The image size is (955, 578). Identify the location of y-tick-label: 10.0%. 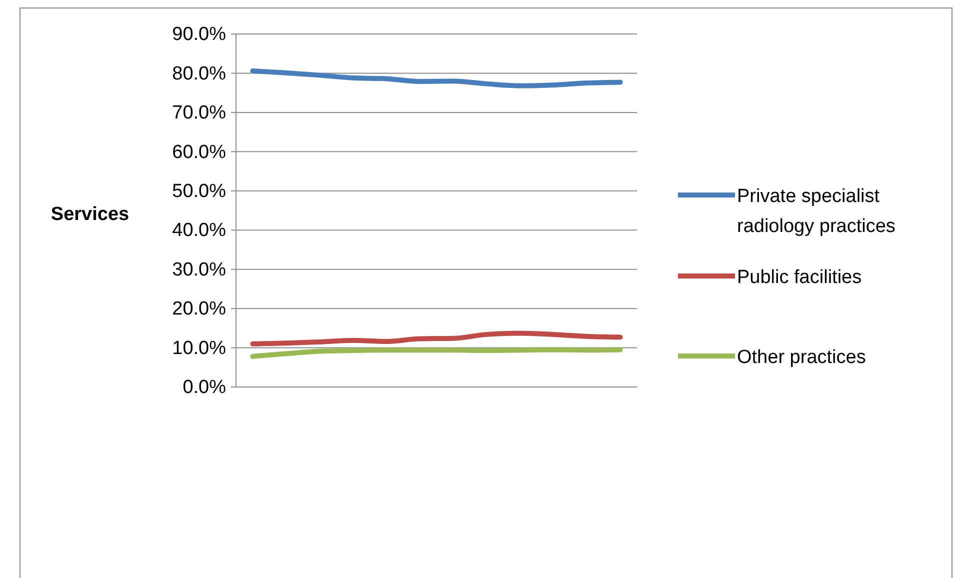
(199, 348).